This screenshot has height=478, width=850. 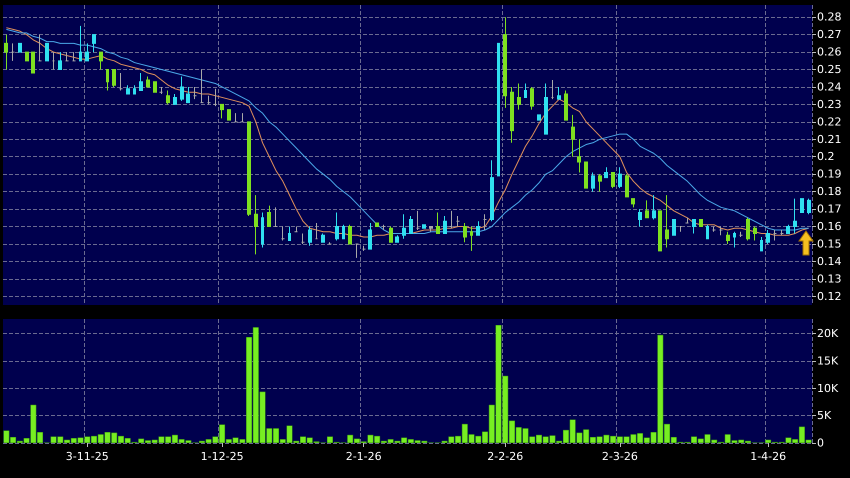 What do you see at coordinates (829, 227) in the screenshot?
I see `y-tick-label: 0.16` at bounding box center [829, 227].